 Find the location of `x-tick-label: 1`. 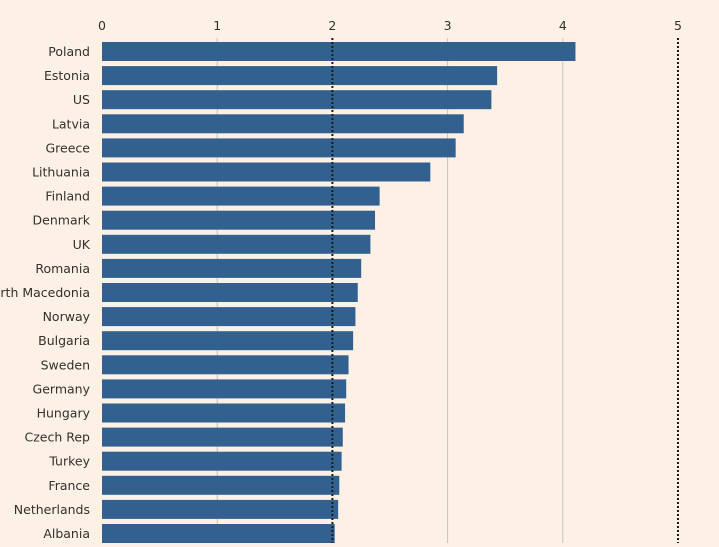

x-tick-label: 1 is located at coordinates (217, 25).